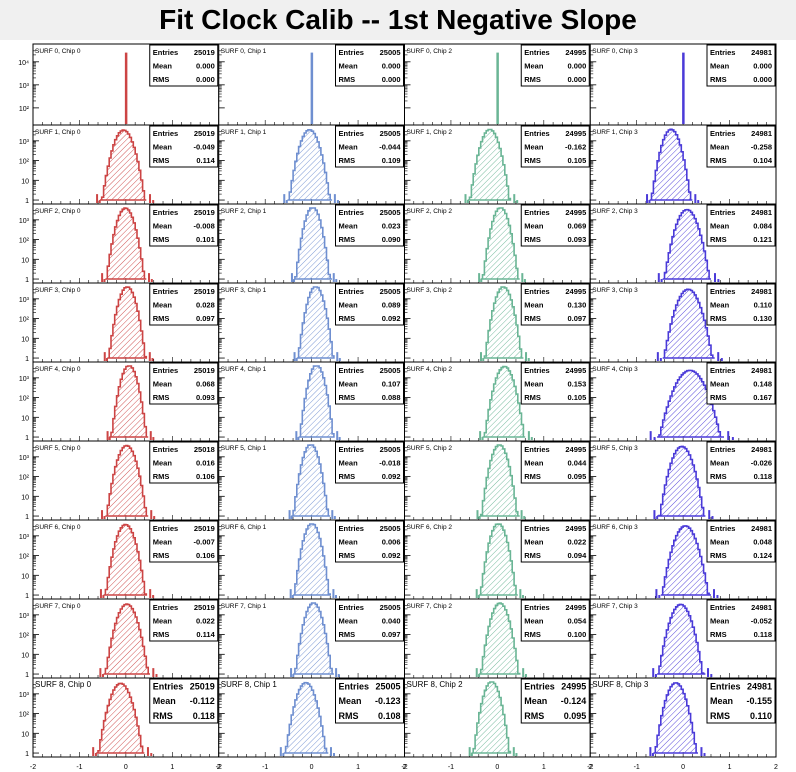 This screenshot has width=796, height=772. What do you see at coordinates (27, 517) in the screenshot?
I see `y-tick-label: 1` at bounding box center [27, 517].